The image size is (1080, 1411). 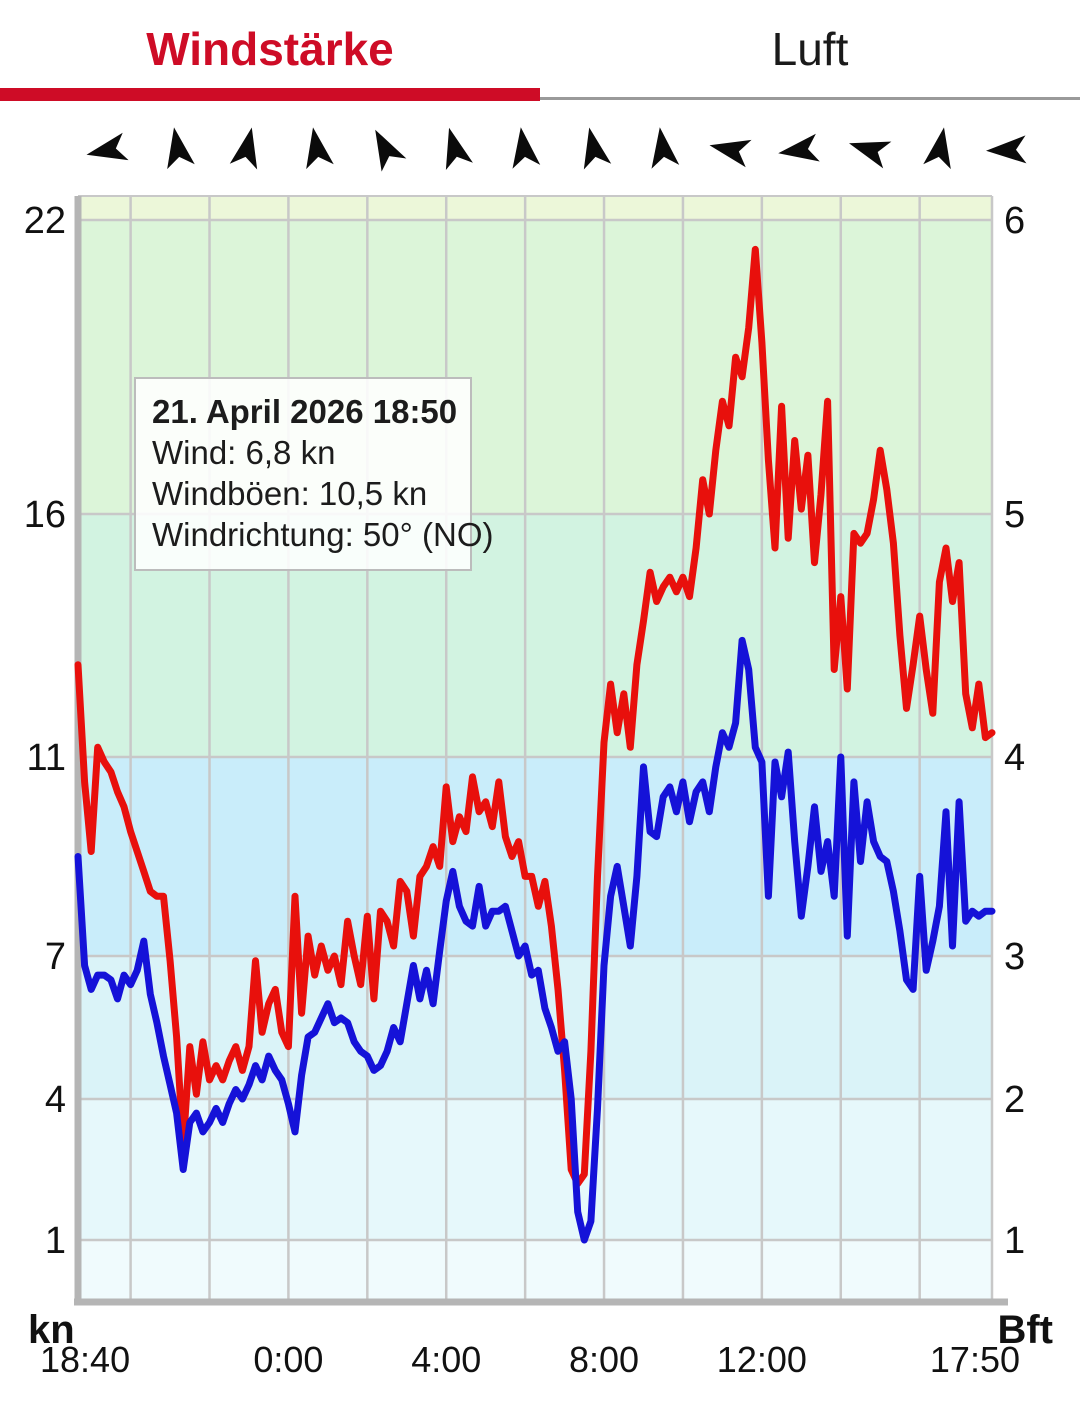 What do you see at coordinates (1025, 1330) in the screenshot?
I see `y-axis-unit-bft: Bft` at bounding box center [1025, 1330].